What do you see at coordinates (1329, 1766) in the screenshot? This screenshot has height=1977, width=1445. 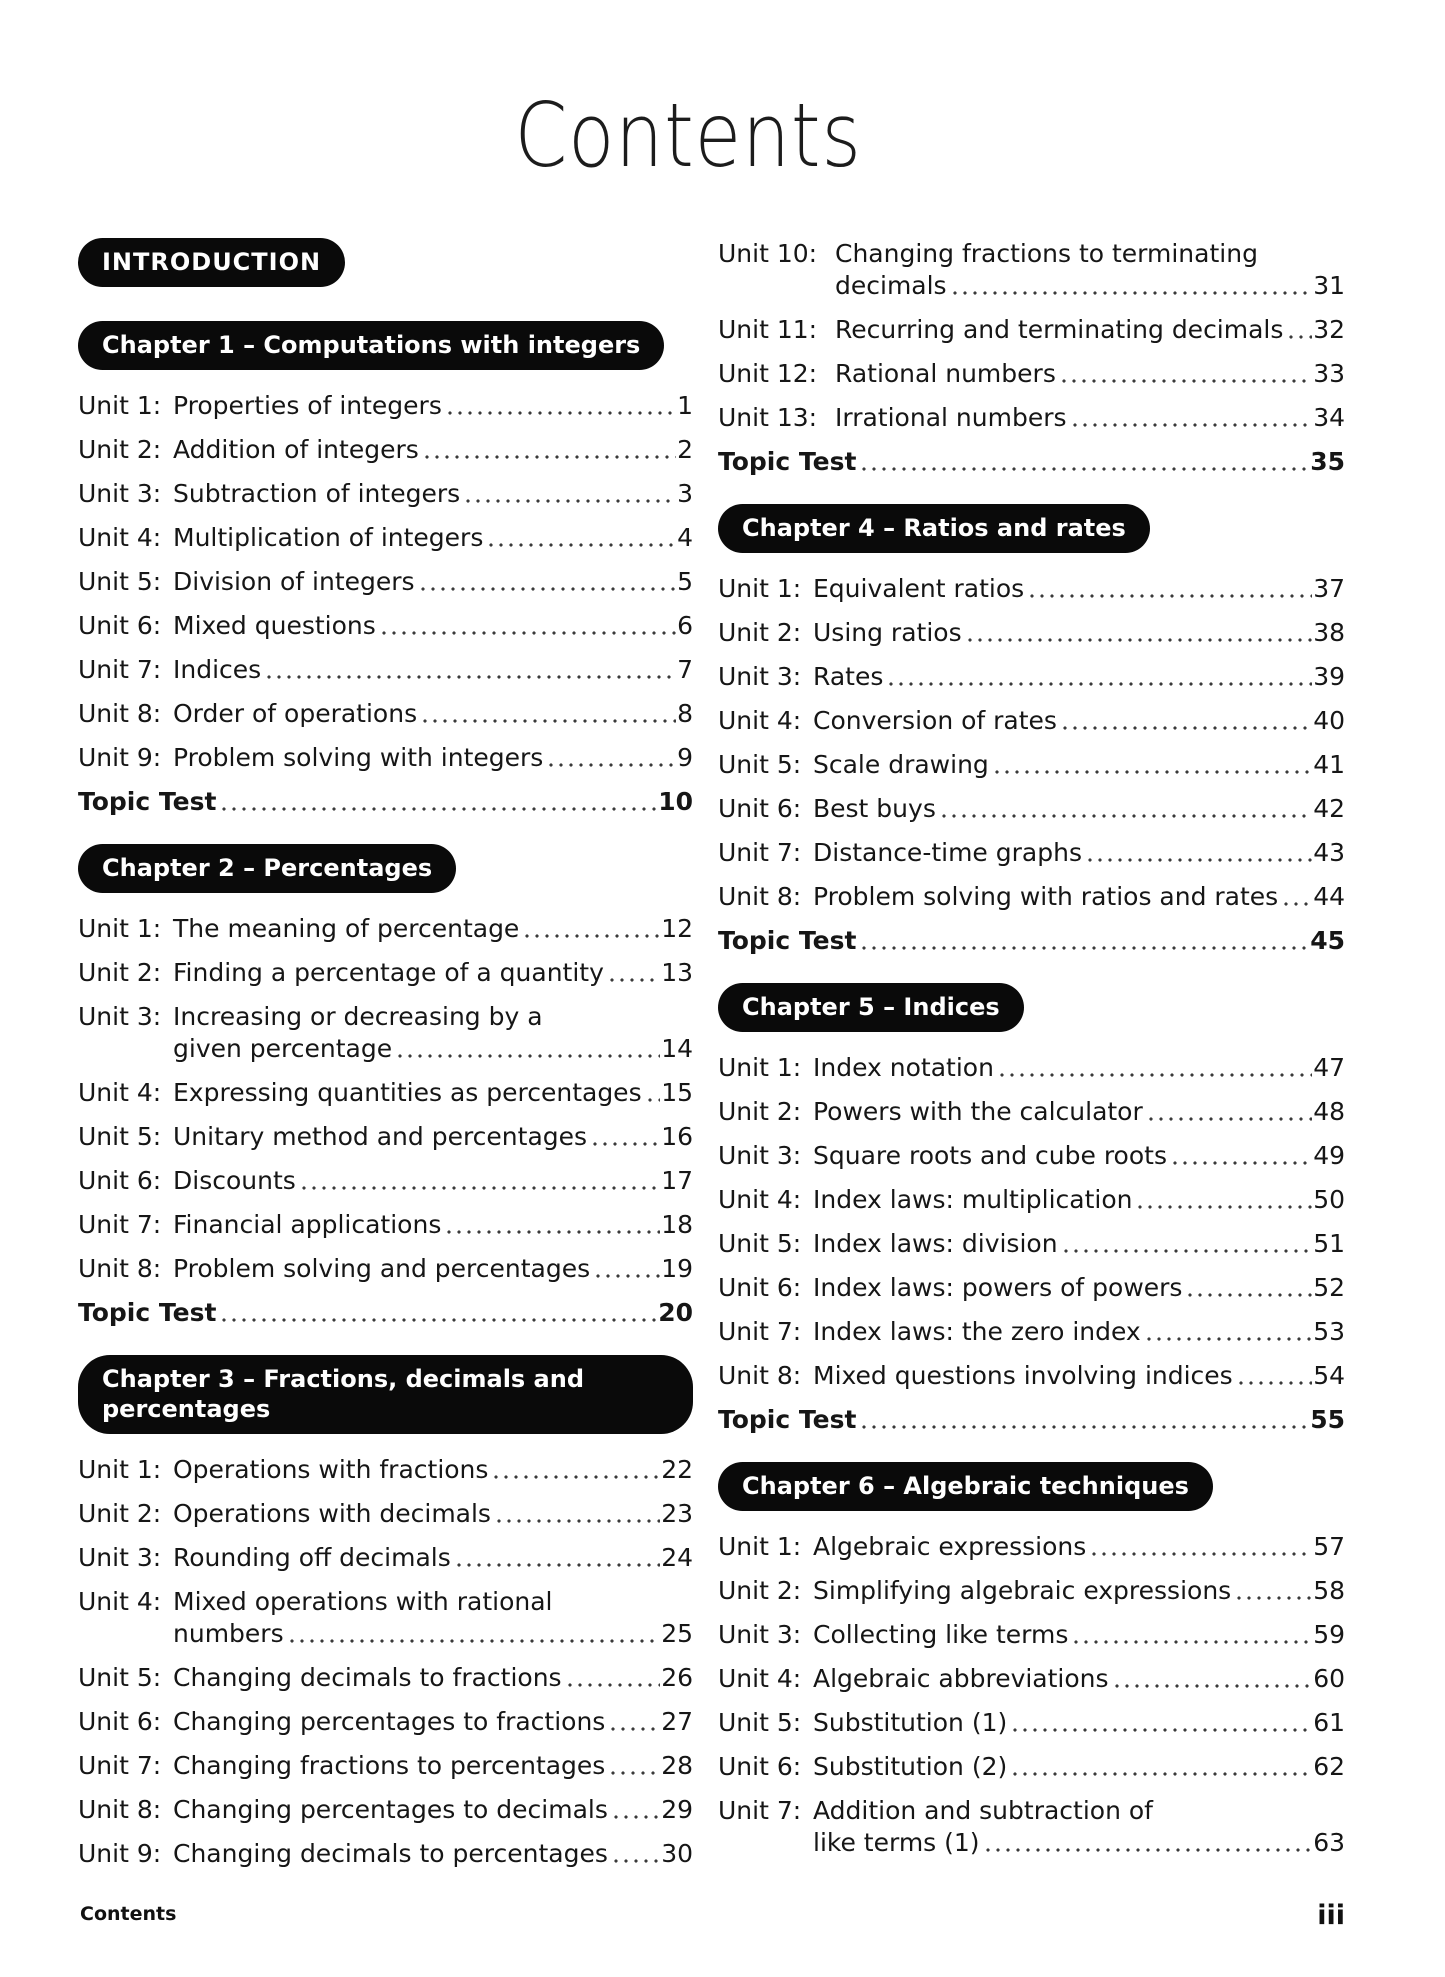 I see `page-number: 62` at bounding box center [1329, 1766].